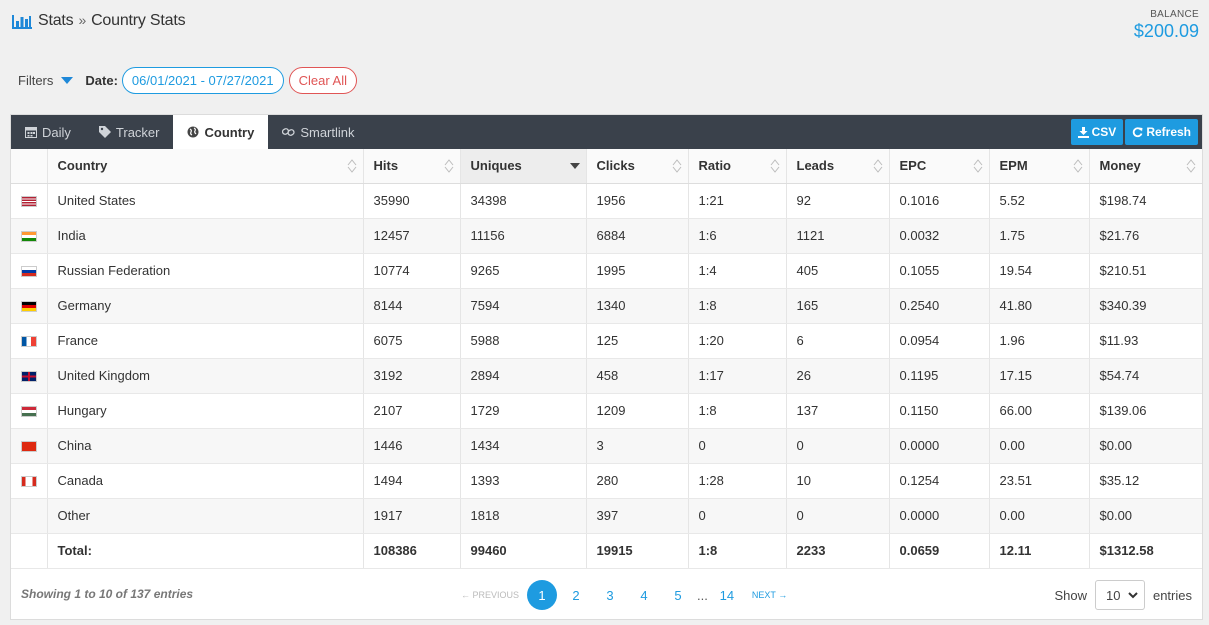 The height and width of the screenshot is (625, 1209). What do you see at coordinates (838, 201) in the screenshot?
I see `leads-cell: 92` at bounding box center [838, 201].